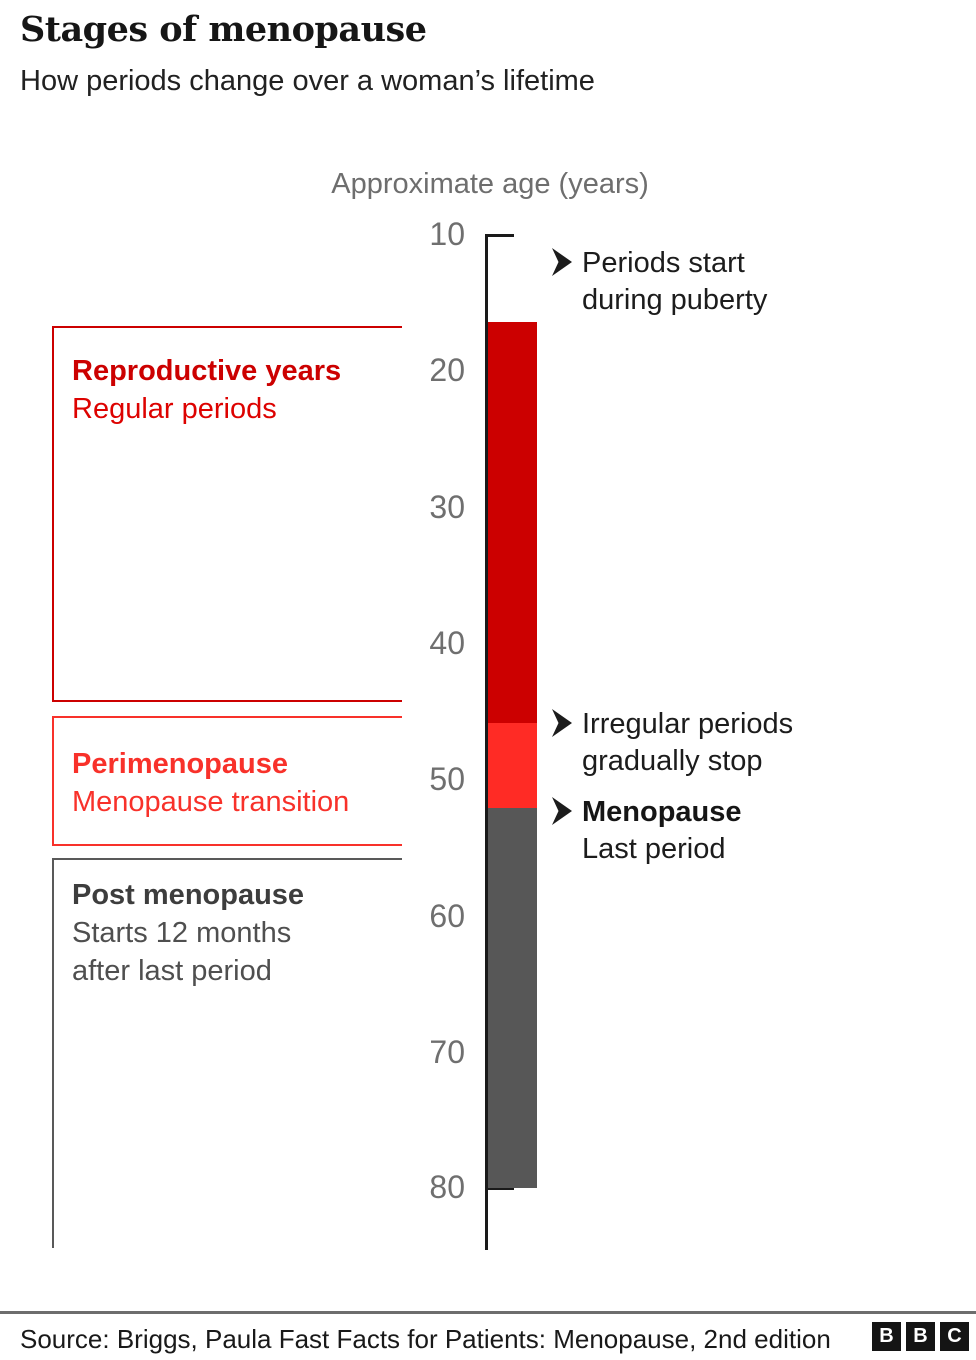 This screenshot has height=1360, width=976. What do you see at coordinates (447, 916) in the screenshot?
I see `tick-label-60: 60` at bounding box center [447, 916].